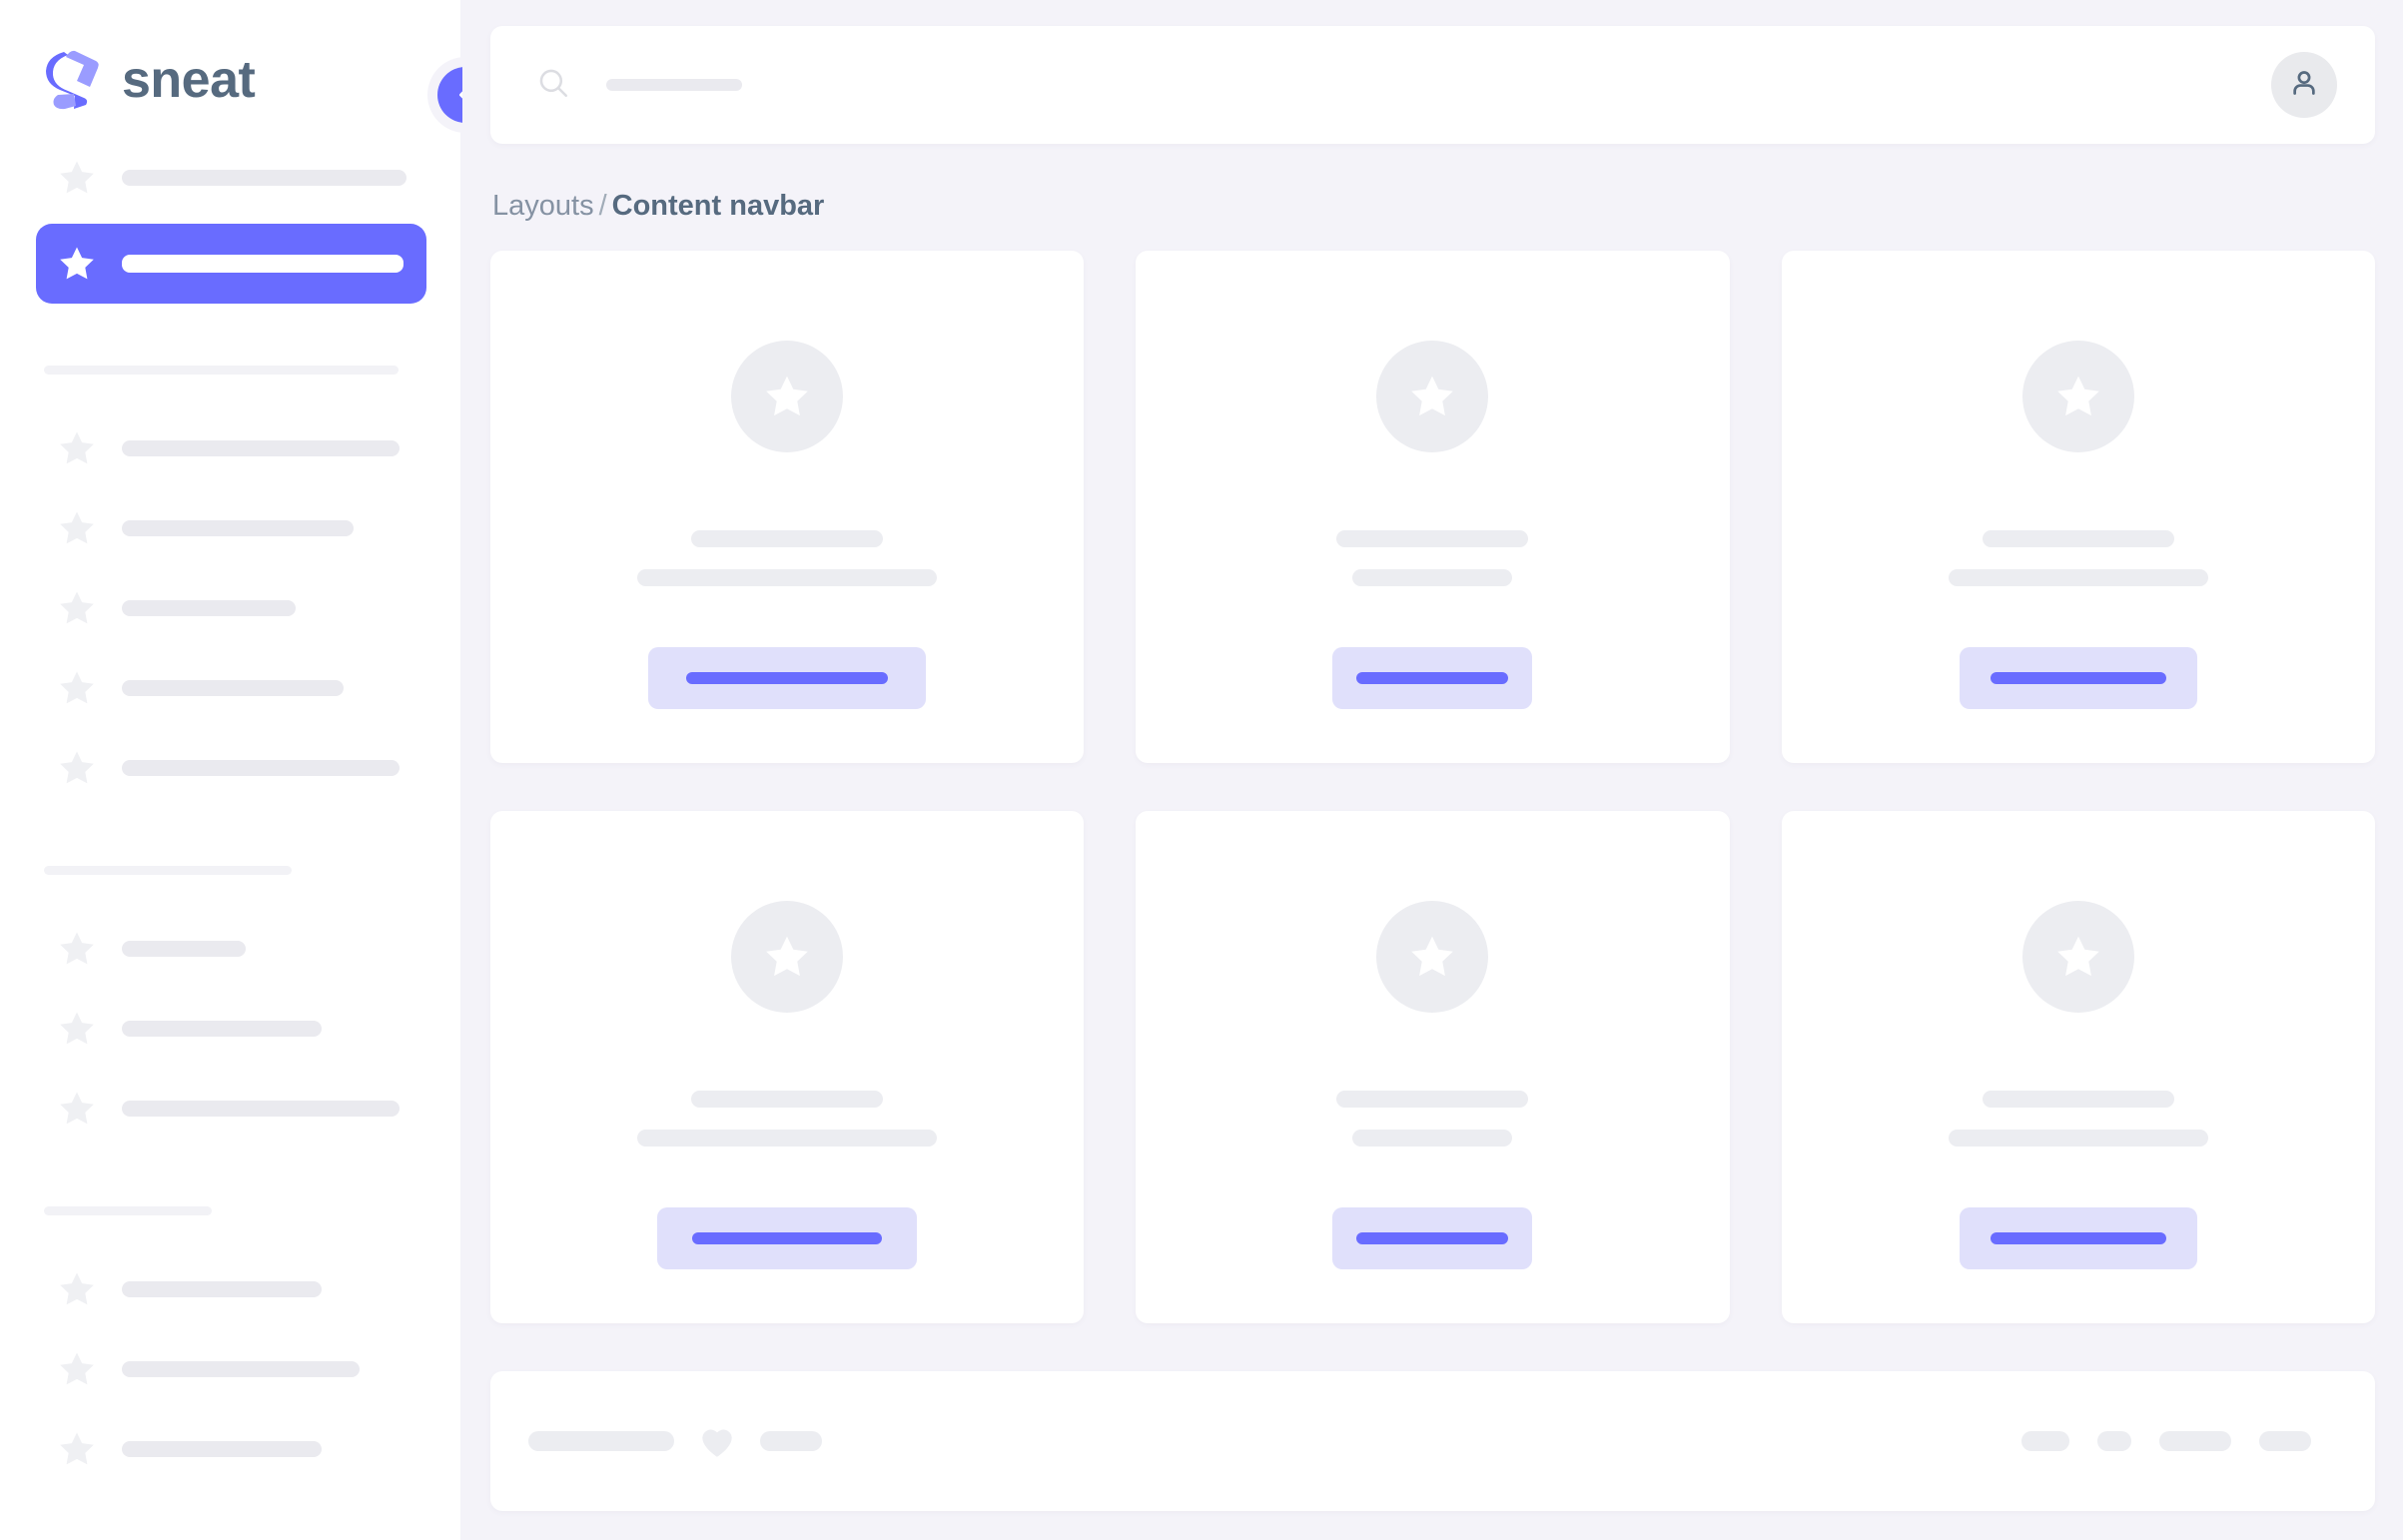 The image size is (2403, 1540). I want to click on avatar, so click(2304, 85).